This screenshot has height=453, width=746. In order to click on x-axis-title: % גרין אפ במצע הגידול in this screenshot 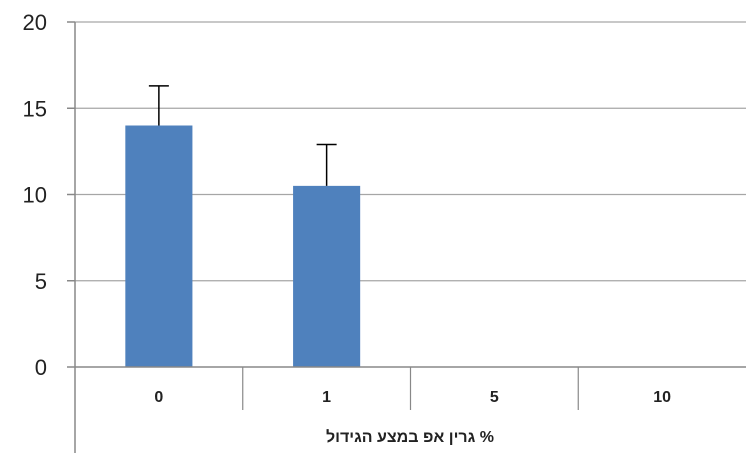, I will do `click(410, 437)`.